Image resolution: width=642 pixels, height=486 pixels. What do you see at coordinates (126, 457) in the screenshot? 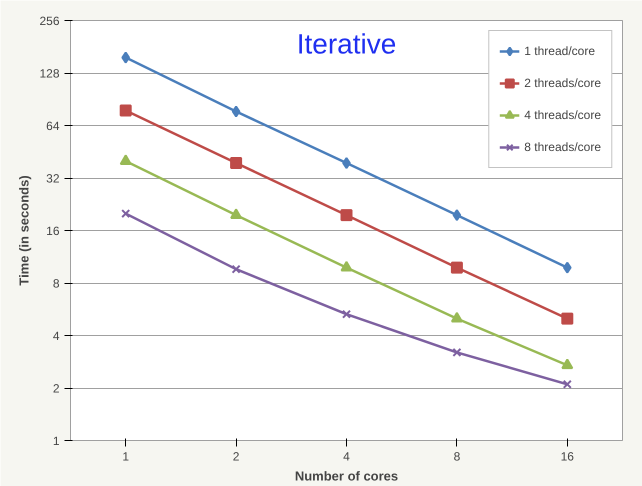
I see `x-tick-label: 1` at bounding box center [126, 457].